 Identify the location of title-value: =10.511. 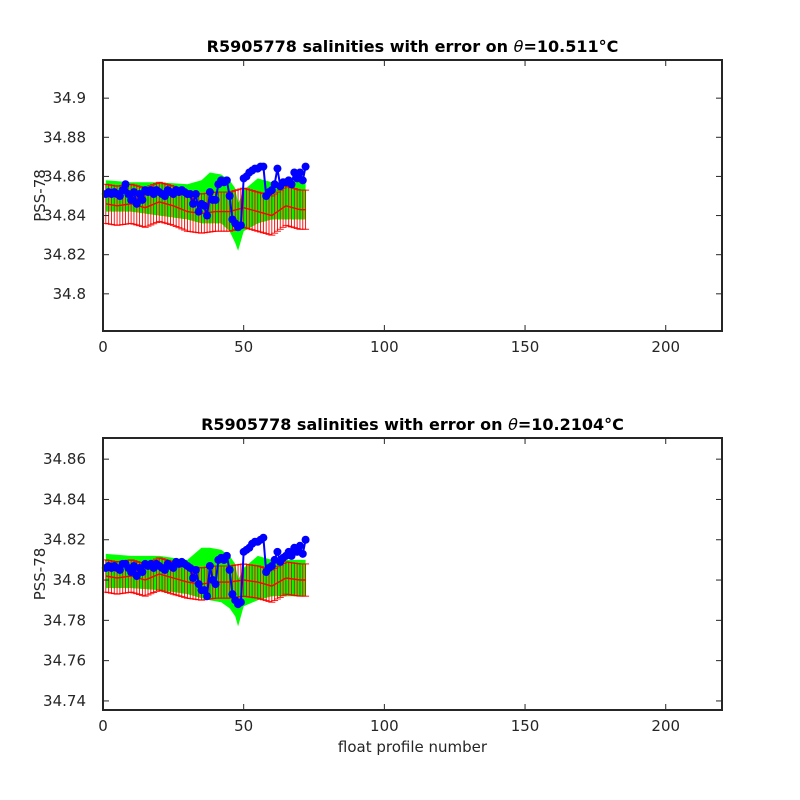
(560, 46).